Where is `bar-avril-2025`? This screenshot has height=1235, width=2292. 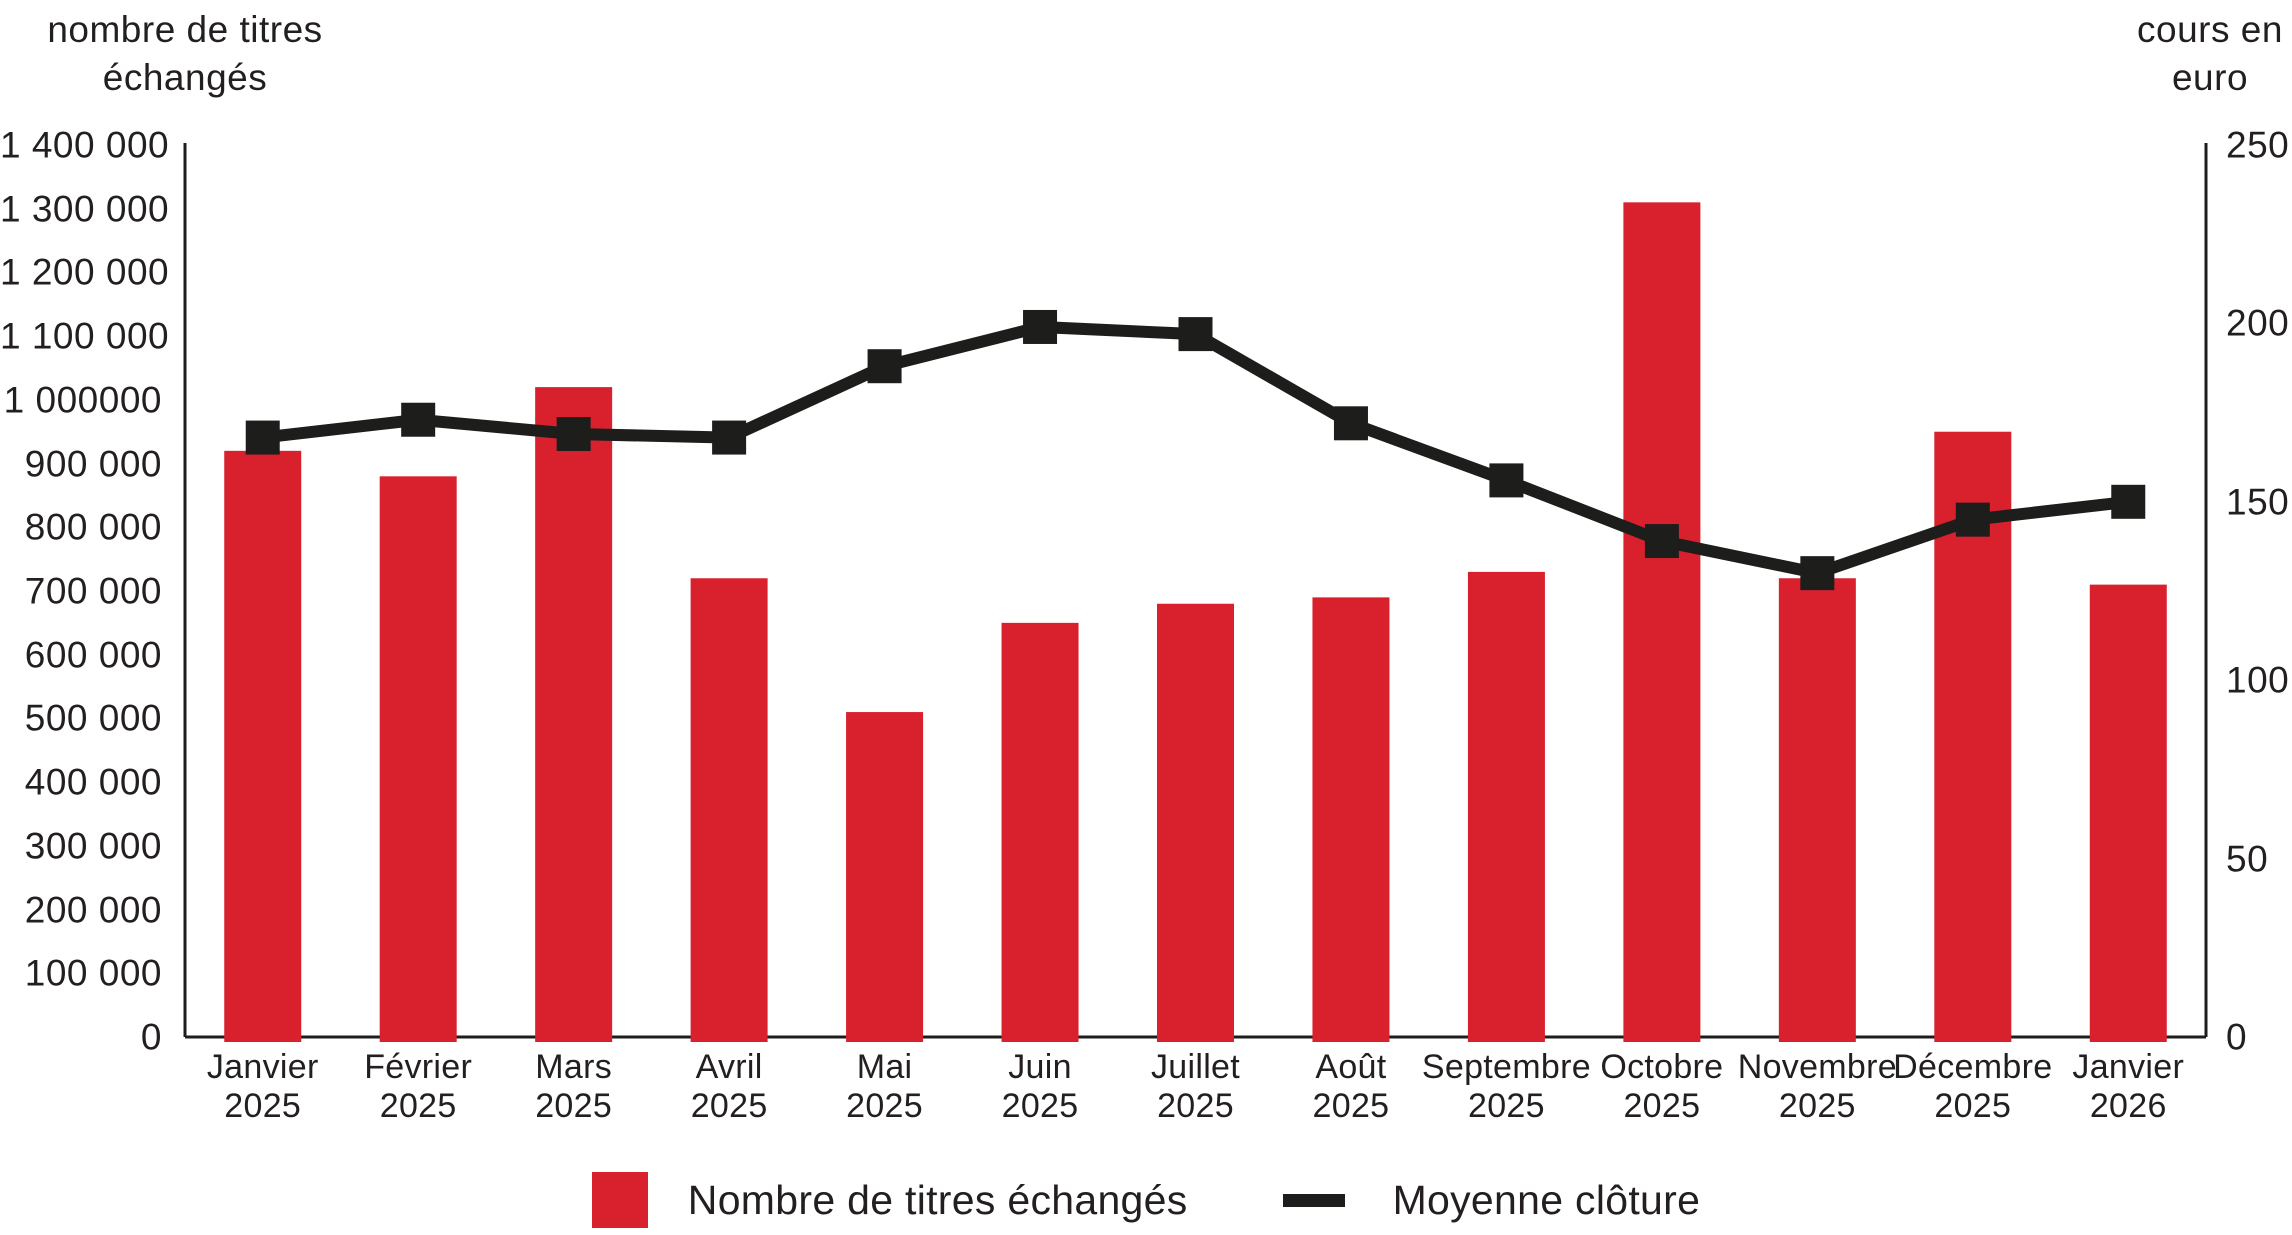
bar-avril-2025 is located at coordinates (729, 810).